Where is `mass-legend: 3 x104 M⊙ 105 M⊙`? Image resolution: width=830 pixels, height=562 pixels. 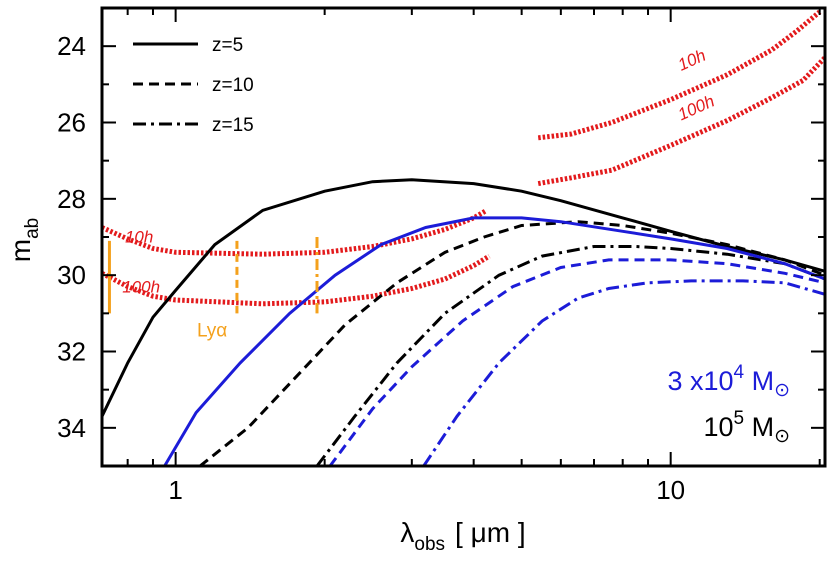 mass-legend: 3 x104 M⊙ 105 M⊙ is located at coordinates (728, 404).